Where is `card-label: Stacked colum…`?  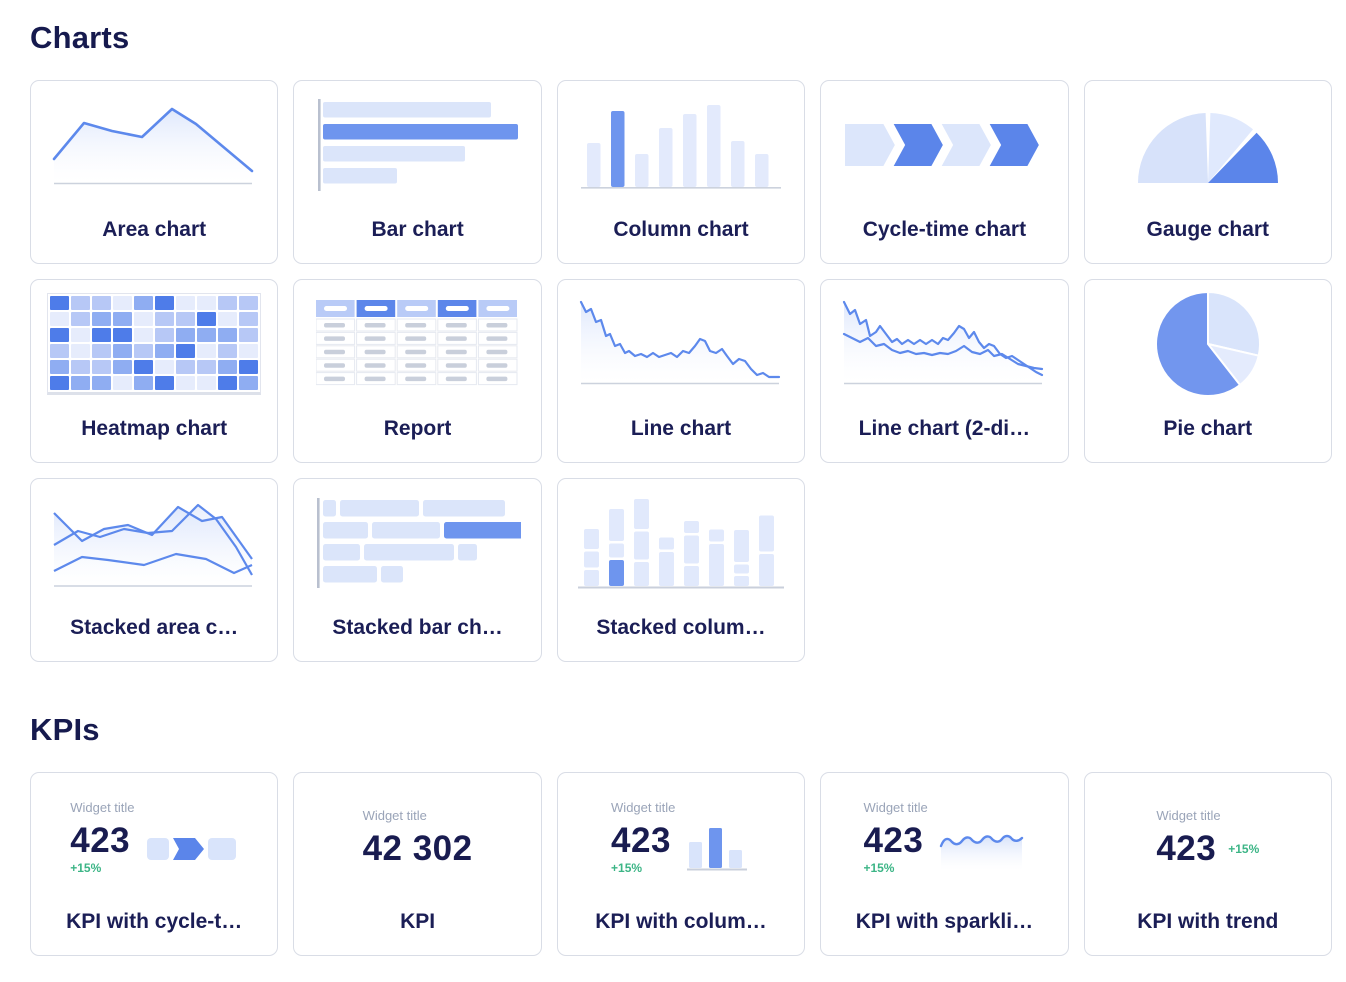 card-label: Stacked colum… is located at coordinates (681, 627).